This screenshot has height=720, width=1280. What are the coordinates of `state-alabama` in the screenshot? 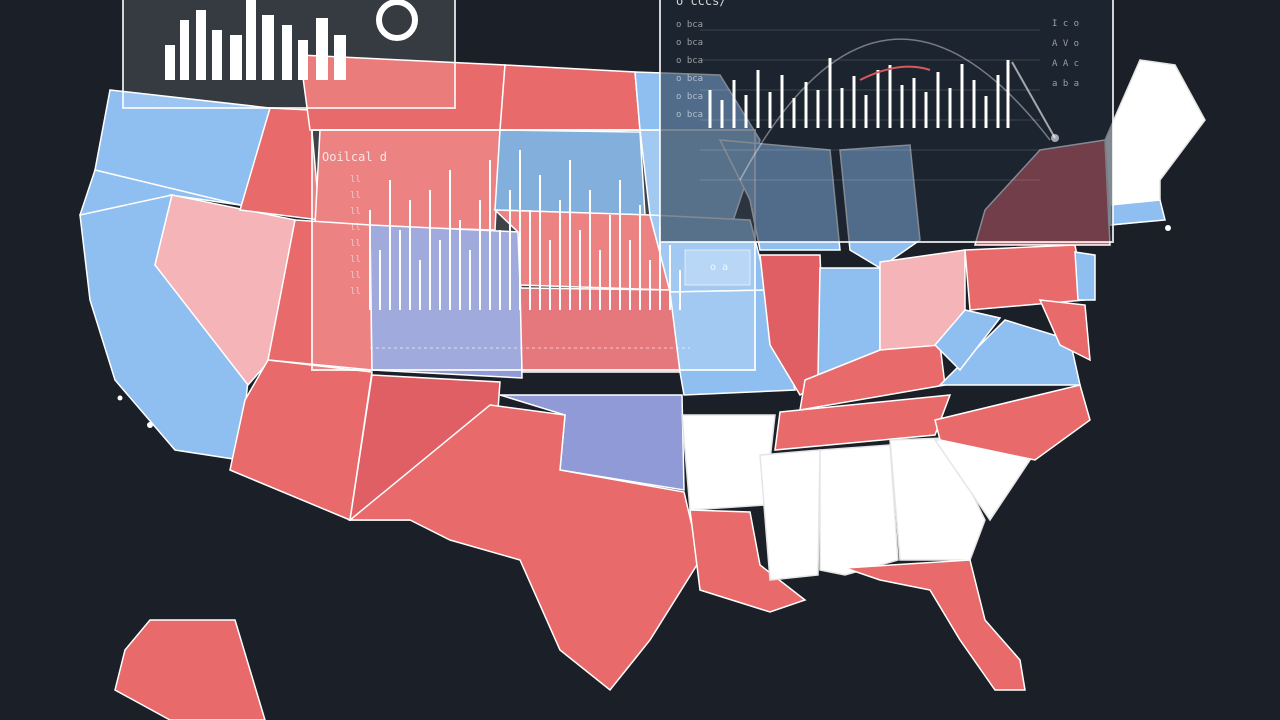 It's located at (859, 510).